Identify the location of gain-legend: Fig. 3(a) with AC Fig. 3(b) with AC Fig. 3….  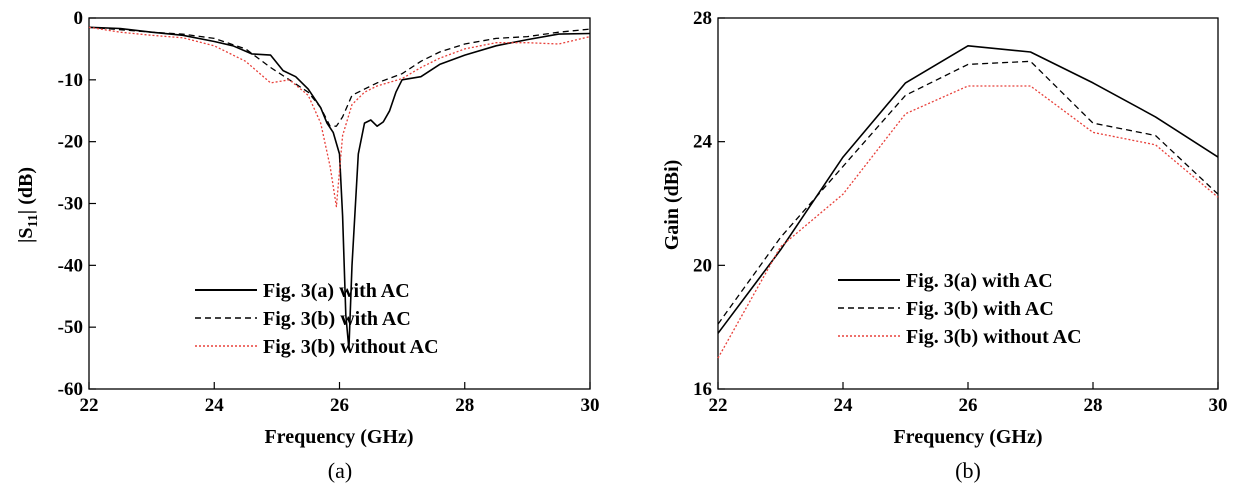
(960, 309).